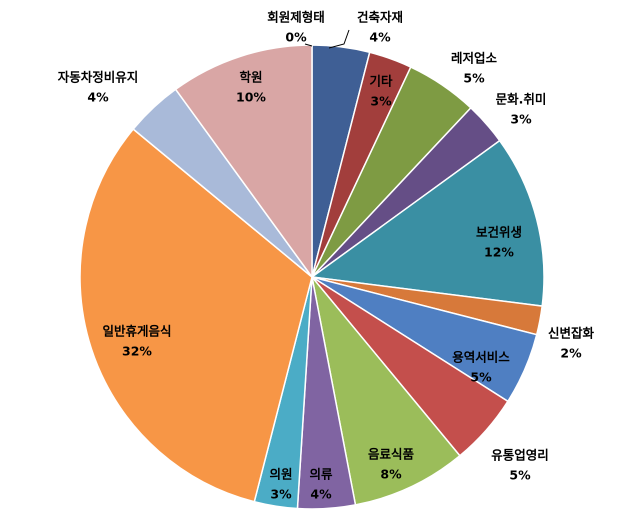  Describe the element at coordinates (391, 474) in the screenshot. I see `slice-percent-label: 8%` at that location.